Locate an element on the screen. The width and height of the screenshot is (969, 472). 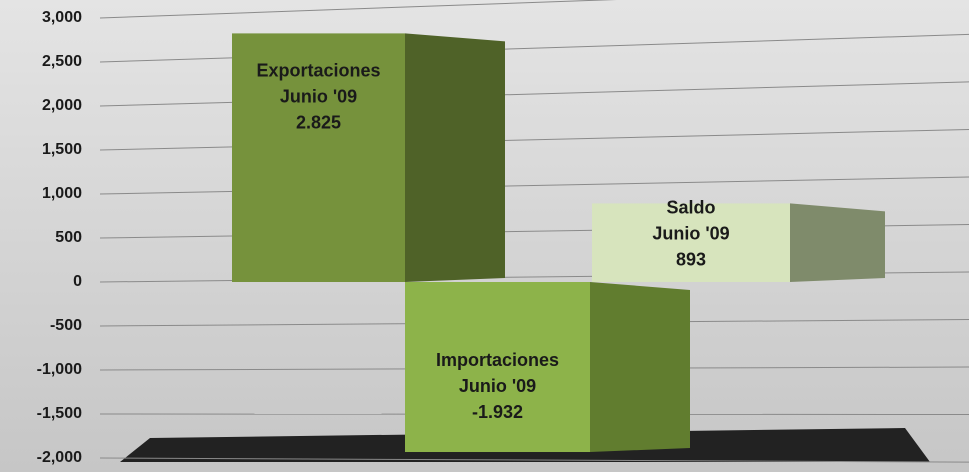
y-tick-label: 1,000 is located at coordinates (62, 193).